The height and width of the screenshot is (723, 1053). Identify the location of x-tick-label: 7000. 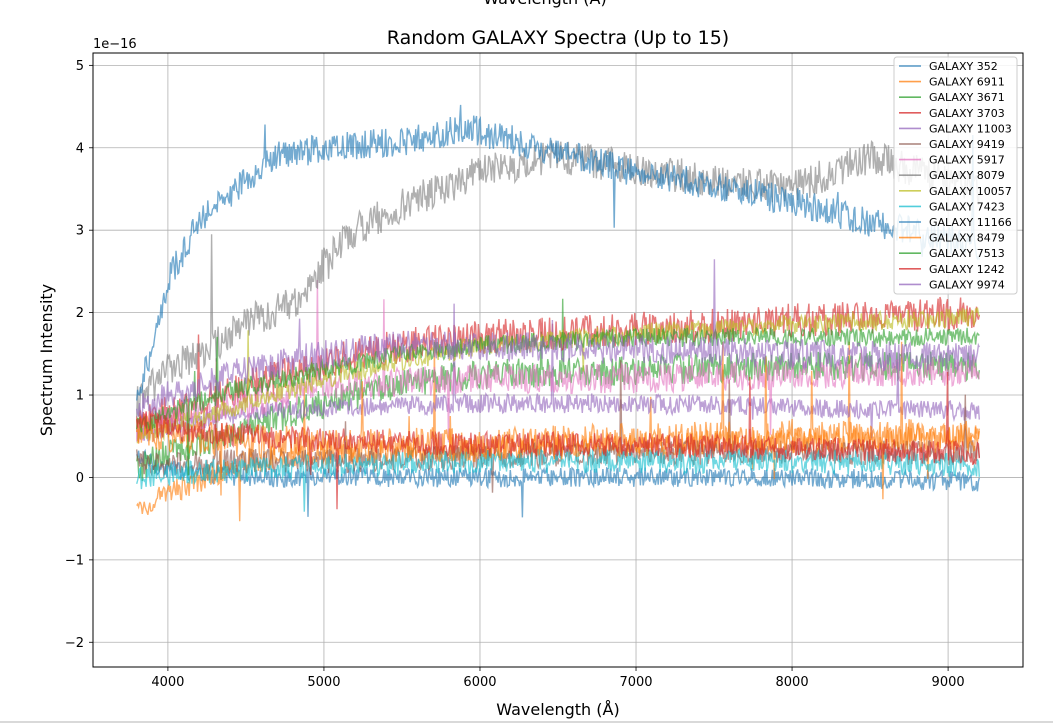
(635, 682).